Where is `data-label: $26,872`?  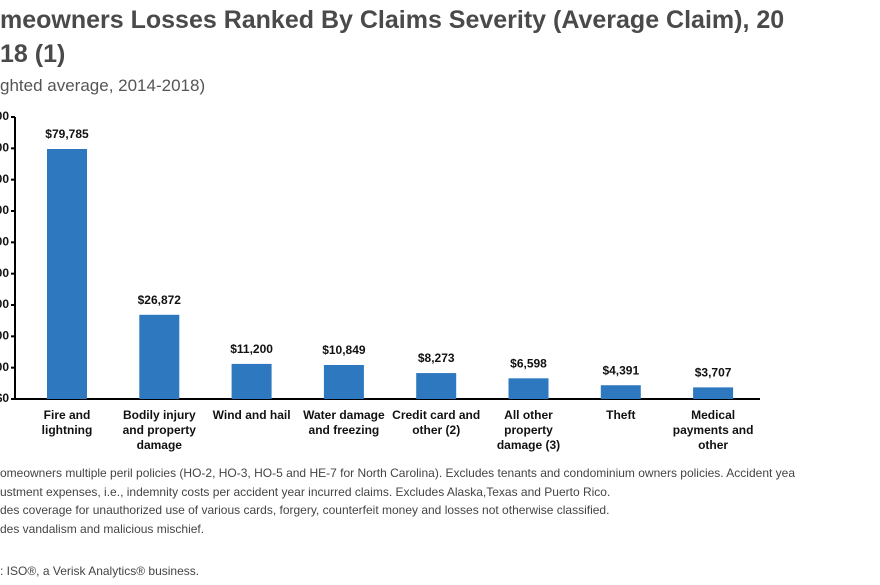
data-label: $26,872 is located at coordinates (160, 300).